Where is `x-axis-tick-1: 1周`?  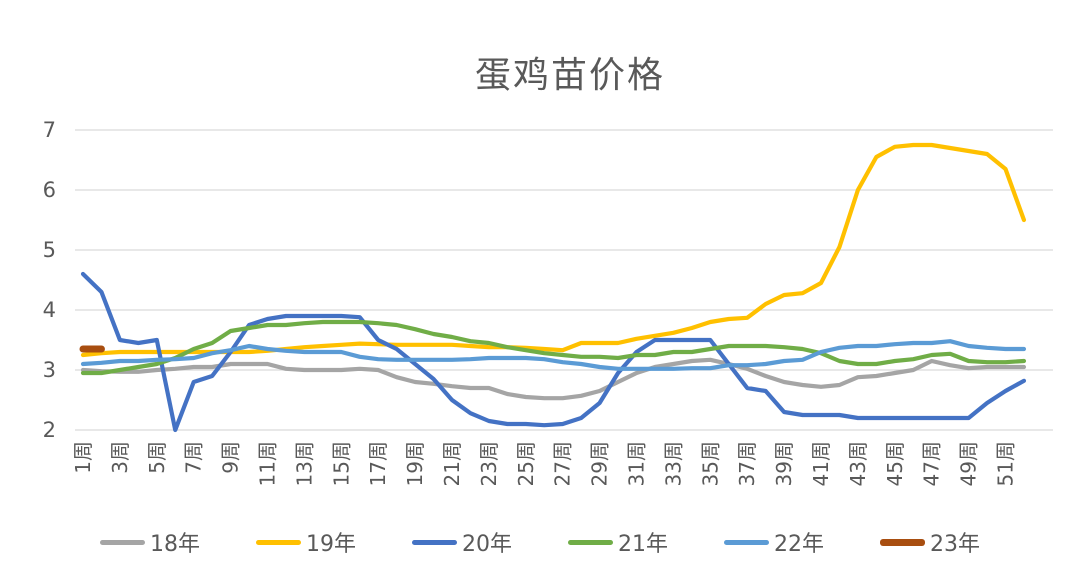
x-axis-tick-1: 1周 is located at coordinates (83, 457).